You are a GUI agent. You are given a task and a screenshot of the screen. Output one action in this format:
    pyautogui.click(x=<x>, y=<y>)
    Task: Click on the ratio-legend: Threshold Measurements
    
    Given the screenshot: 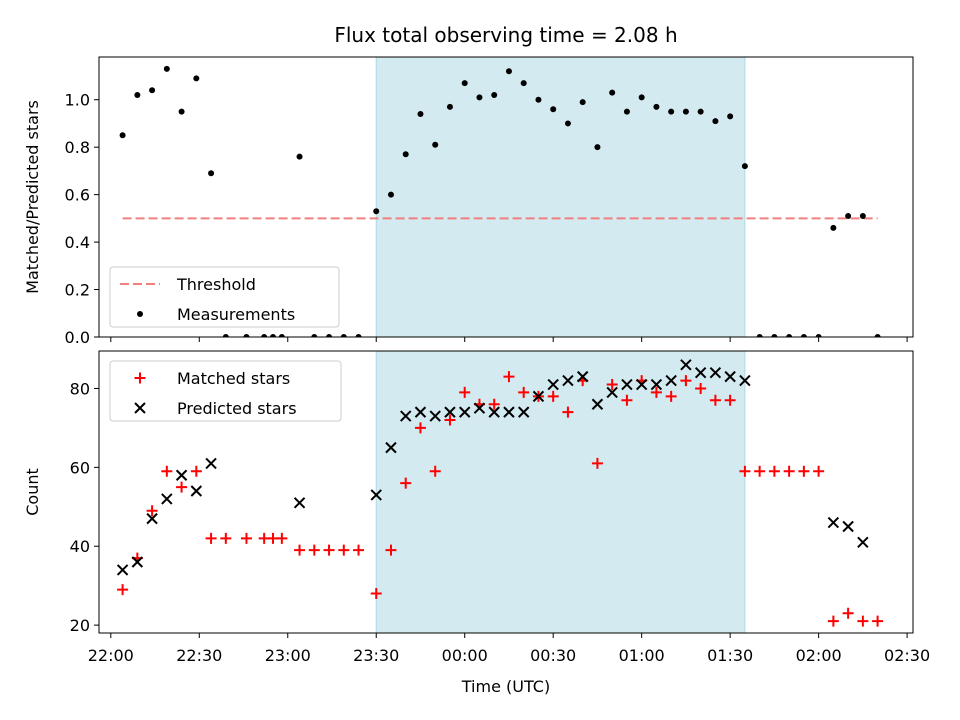 What is the action you would take?
    pyautogui.click(x=224, y=297)
    